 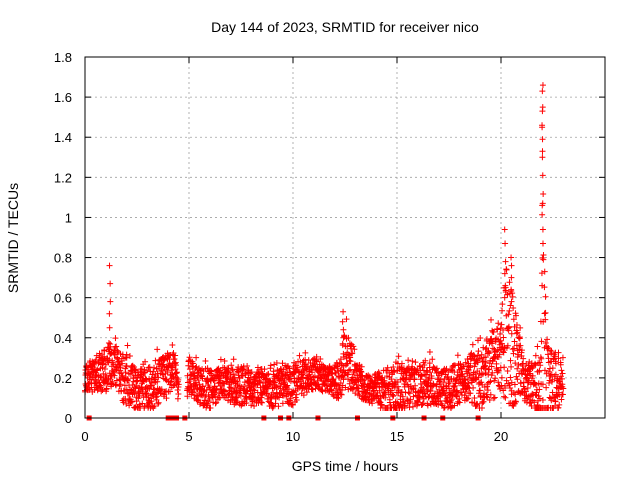 I want to click on y-tick-label: 1.2, so click(x=63, y=177).